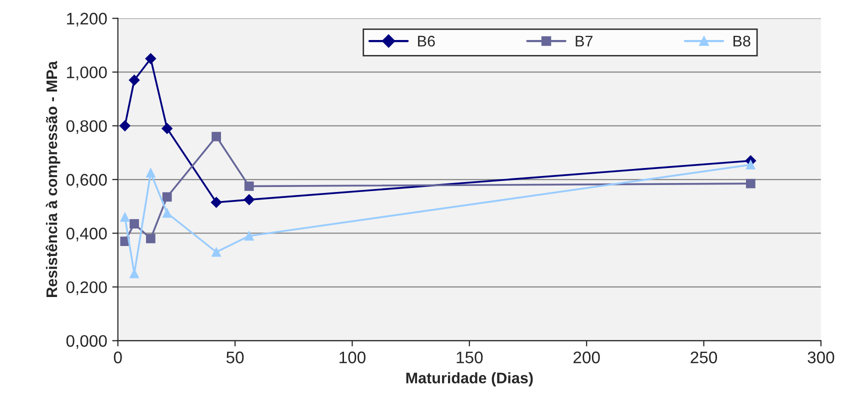 This screenshot has height=408, width=842. I want to click on x-axis-title: Maturidade (Dias), so click(469, 379).